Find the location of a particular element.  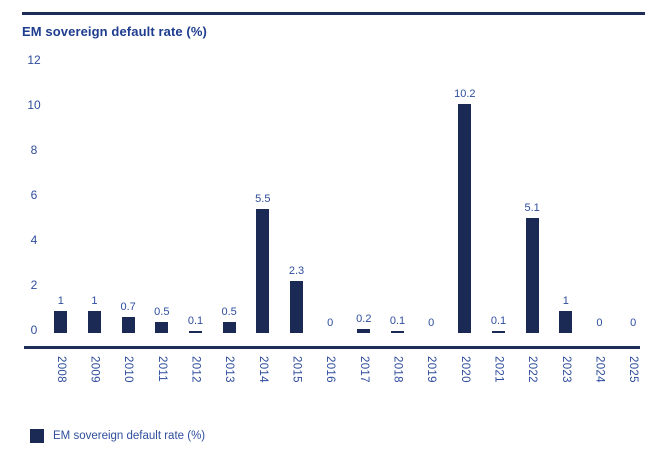

legend: EM sovereign default rate (%) is located at coordinates (117, 436).